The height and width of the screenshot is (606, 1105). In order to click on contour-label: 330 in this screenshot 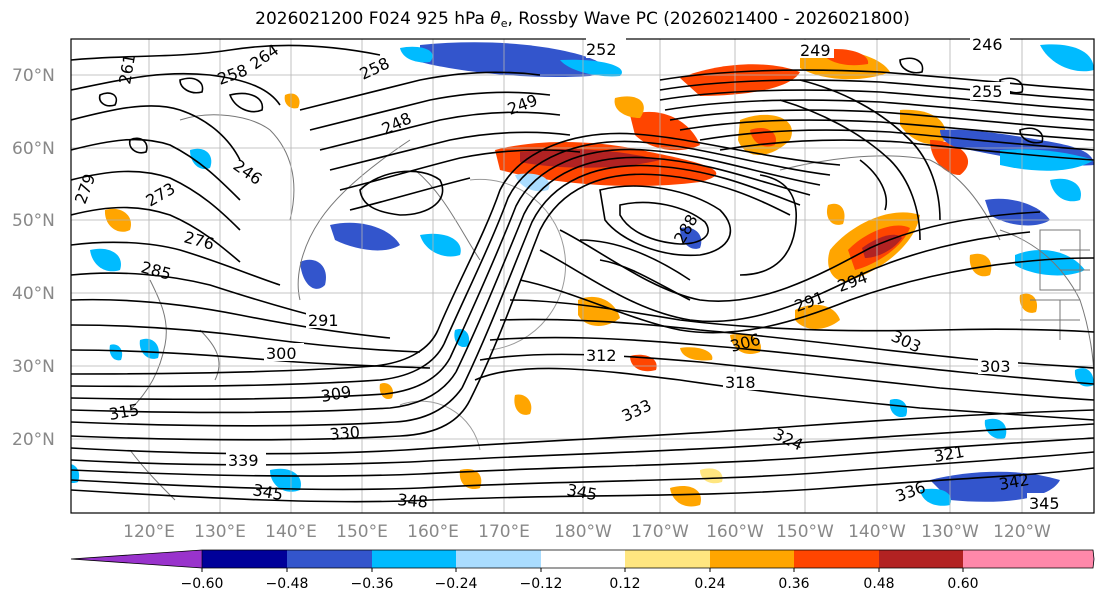, I will do `click(345, 433)`.